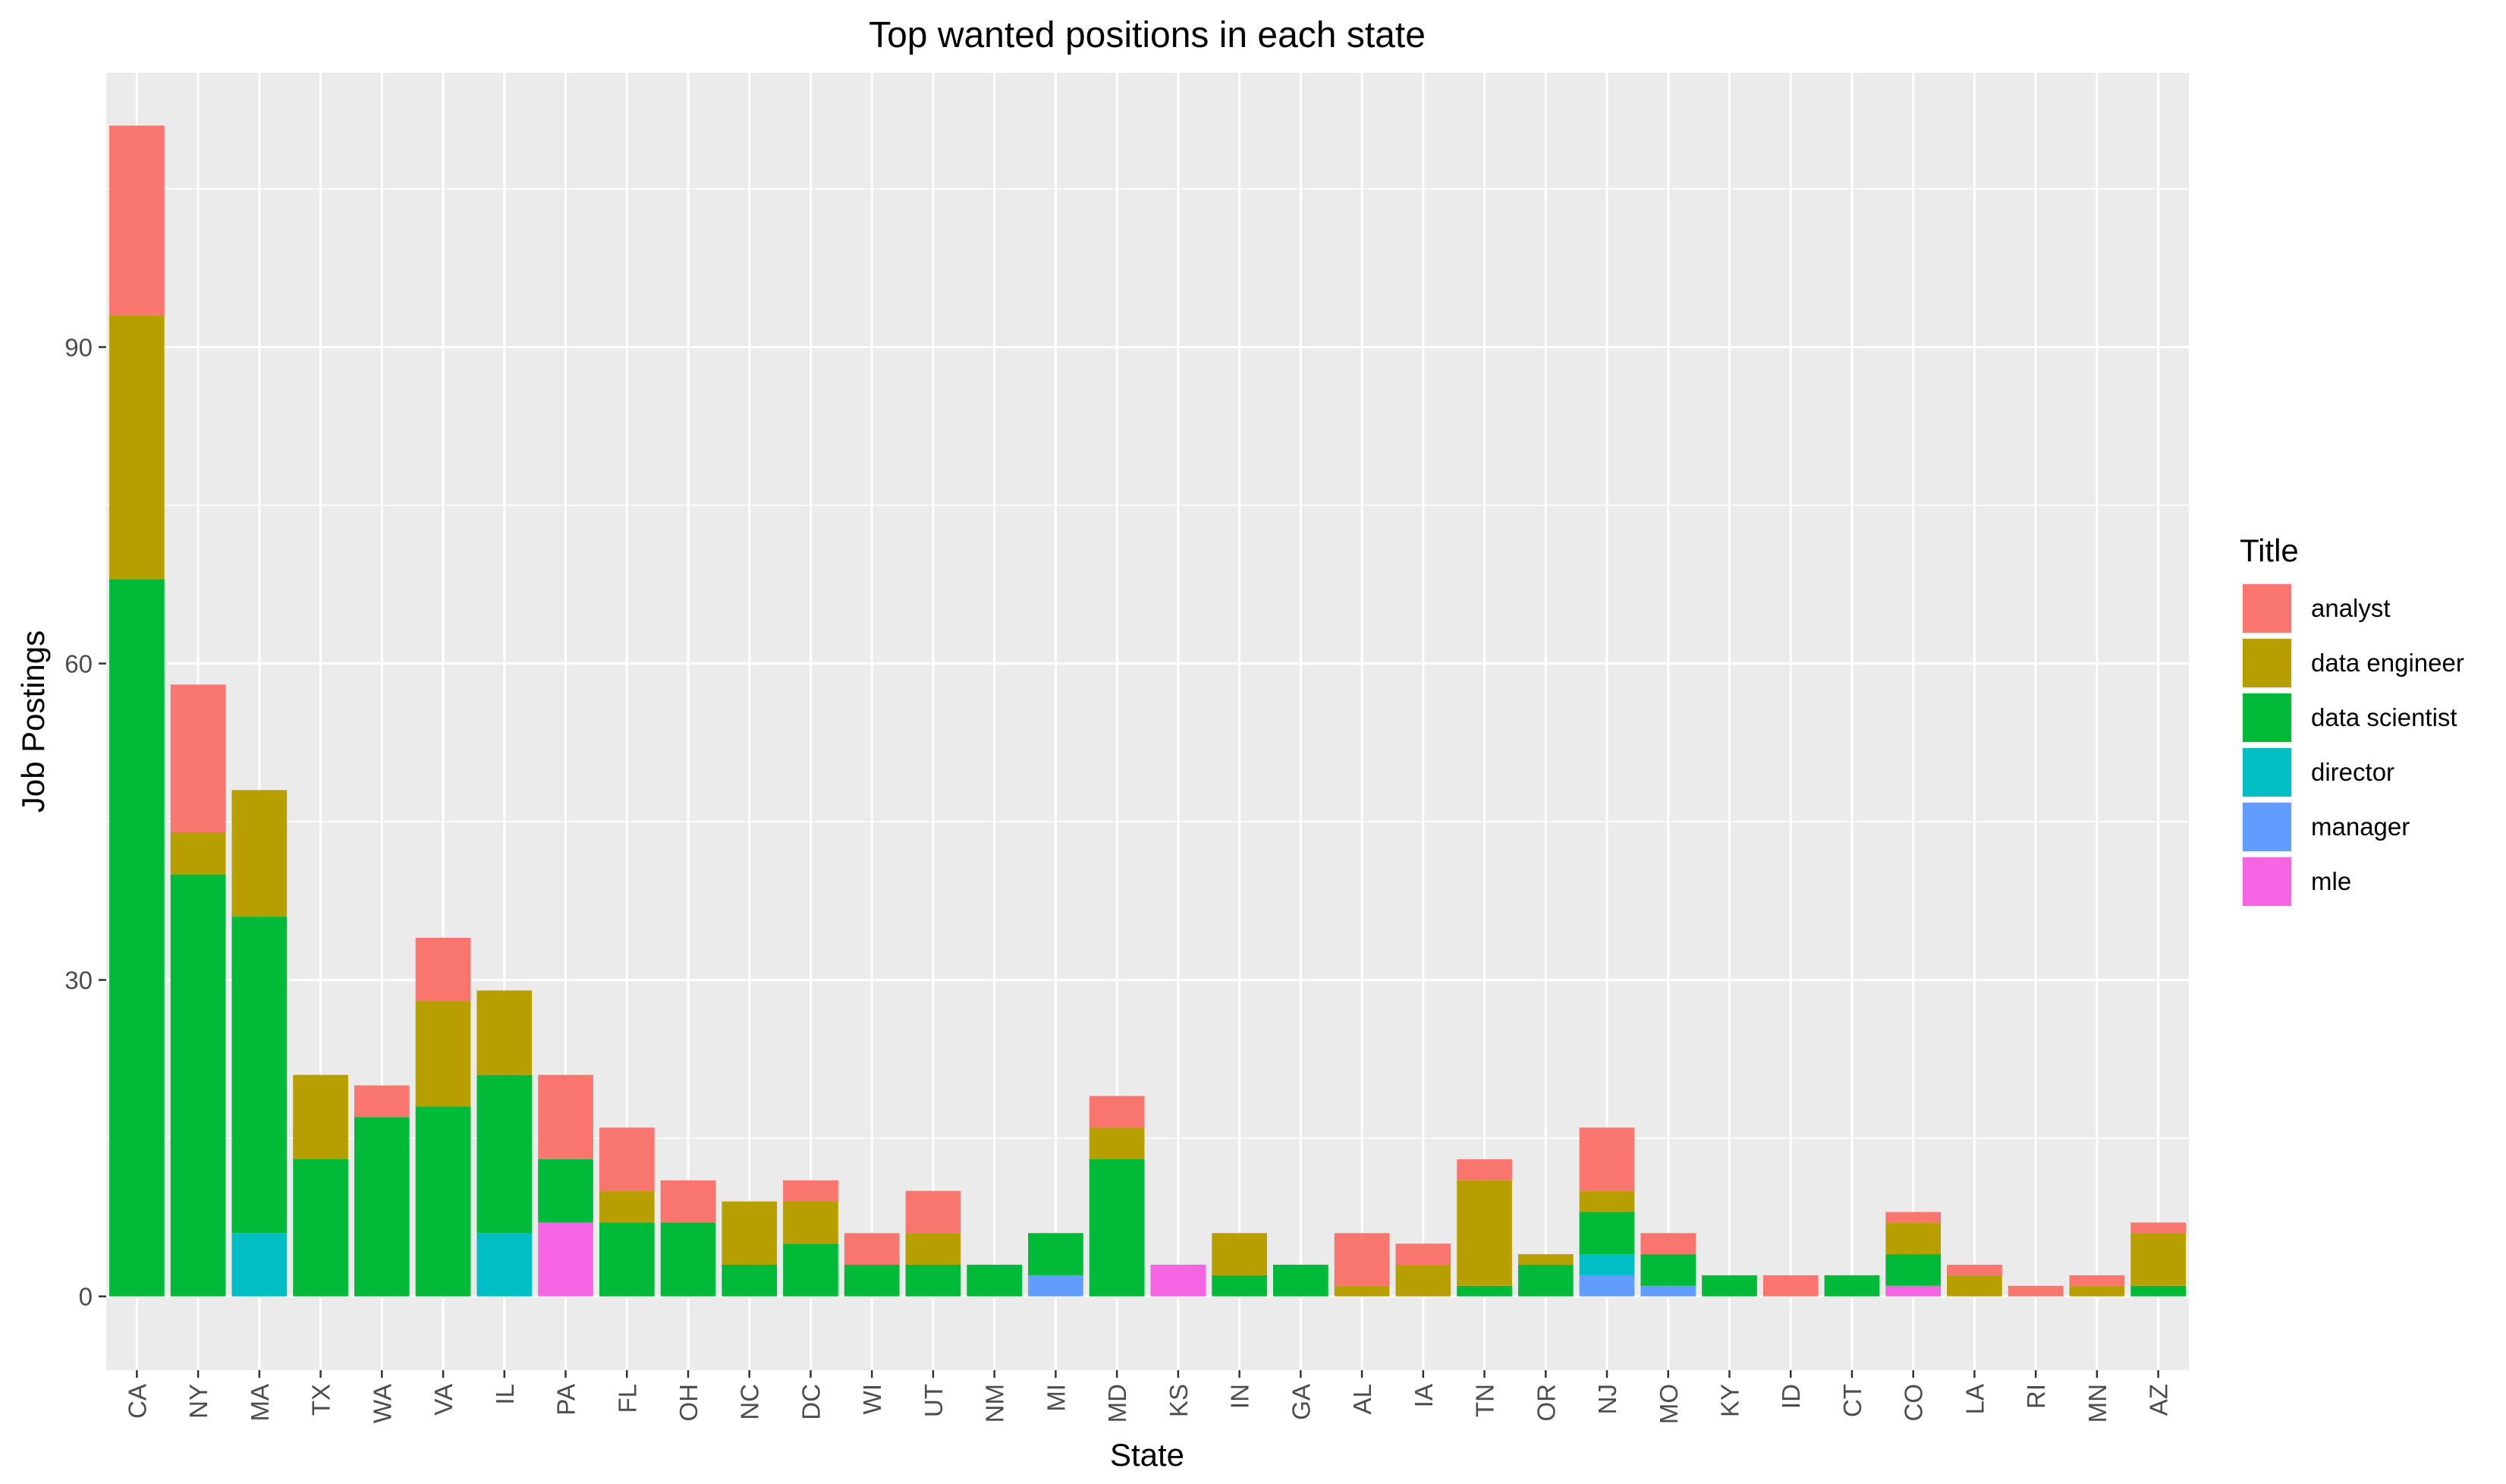  I want to click on bar-TN-data-scientist, so click(1484, 1291).